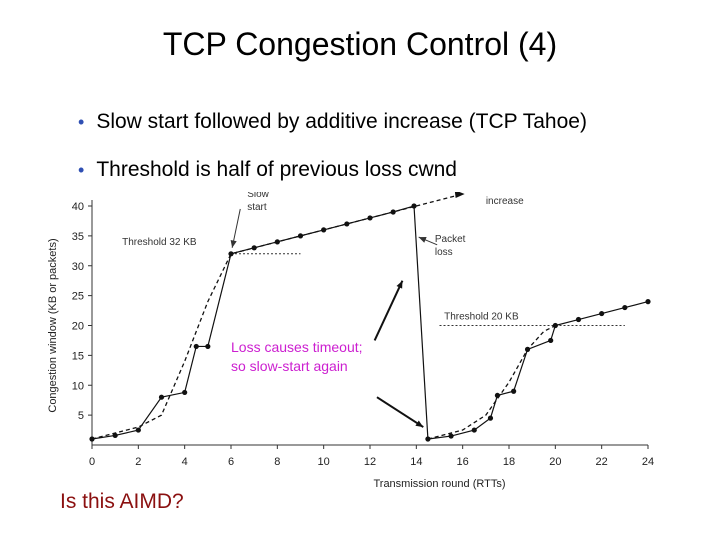 This screenshot has height=540, width=720. I want to click on series-line-dashed-restart, so click(491, 382).